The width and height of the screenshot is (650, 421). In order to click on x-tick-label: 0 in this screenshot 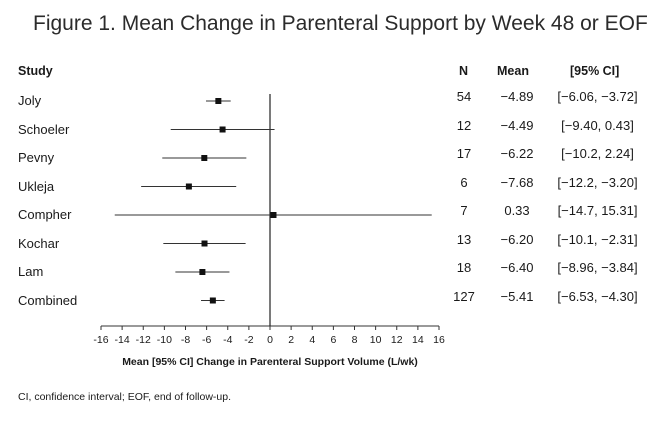, I will do `click(270, 340)`.